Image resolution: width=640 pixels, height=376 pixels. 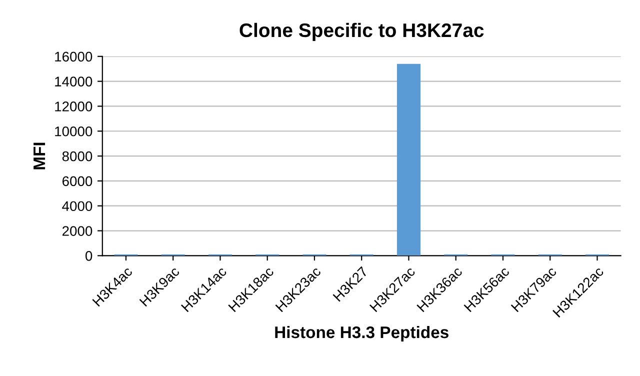 I want to click on y-tick-label: 2000, so click(x=77, y=231).